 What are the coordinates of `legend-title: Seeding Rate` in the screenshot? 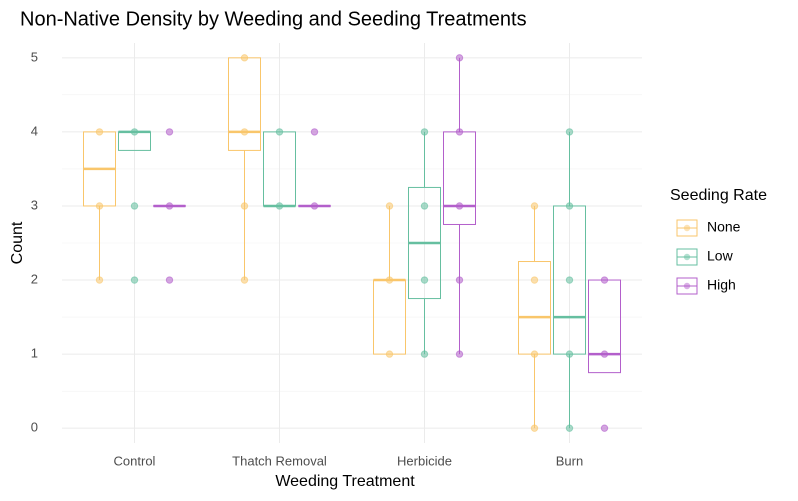 It's located at (718, 195).